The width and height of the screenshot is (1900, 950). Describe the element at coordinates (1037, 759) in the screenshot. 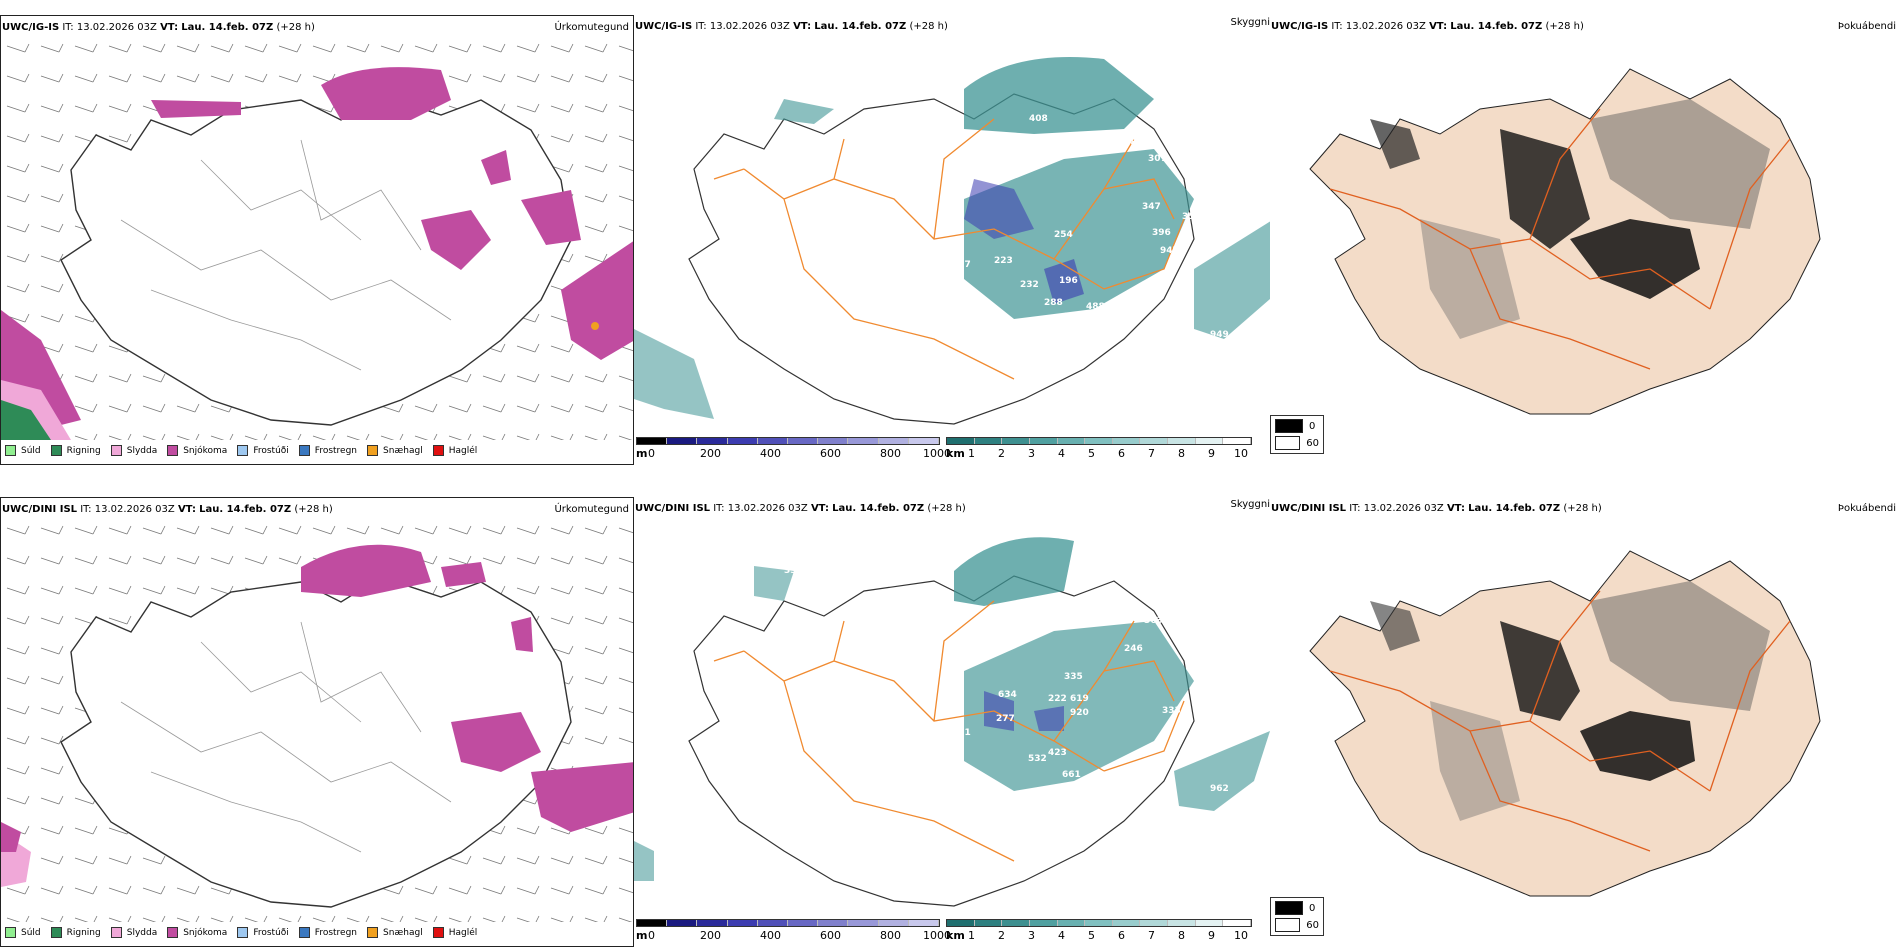

I see `vis-label: 532` at that location.